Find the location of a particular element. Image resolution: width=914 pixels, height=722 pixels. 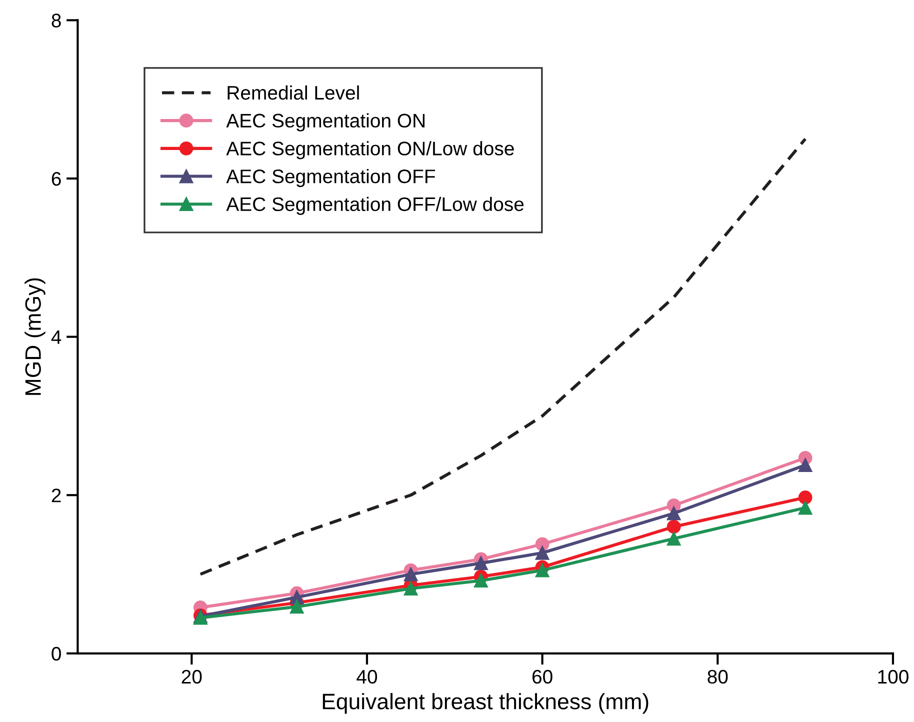

y-axis-title: MGD (mGy) is located at coordinates (35, 336).